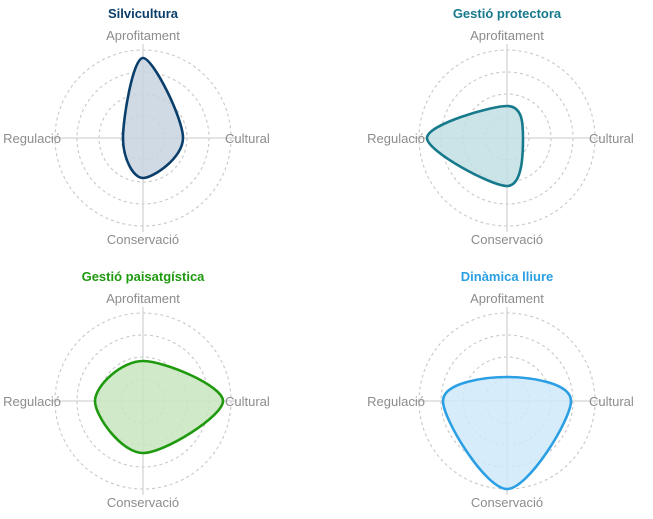 The height and width of the screenshot is (519, 653). Describe the element at coordinates (507, 13) in the screenshot. I see `chart-title: Gestió protectora` at that location.